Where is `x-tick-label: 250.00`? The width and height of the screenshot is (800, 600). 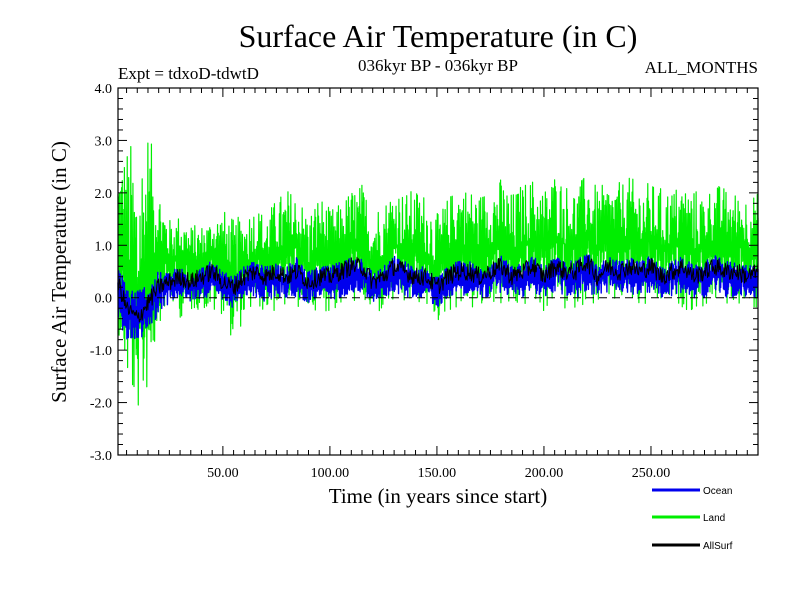 x-tick-label: 250.00 is located at coordinates (651, 473).